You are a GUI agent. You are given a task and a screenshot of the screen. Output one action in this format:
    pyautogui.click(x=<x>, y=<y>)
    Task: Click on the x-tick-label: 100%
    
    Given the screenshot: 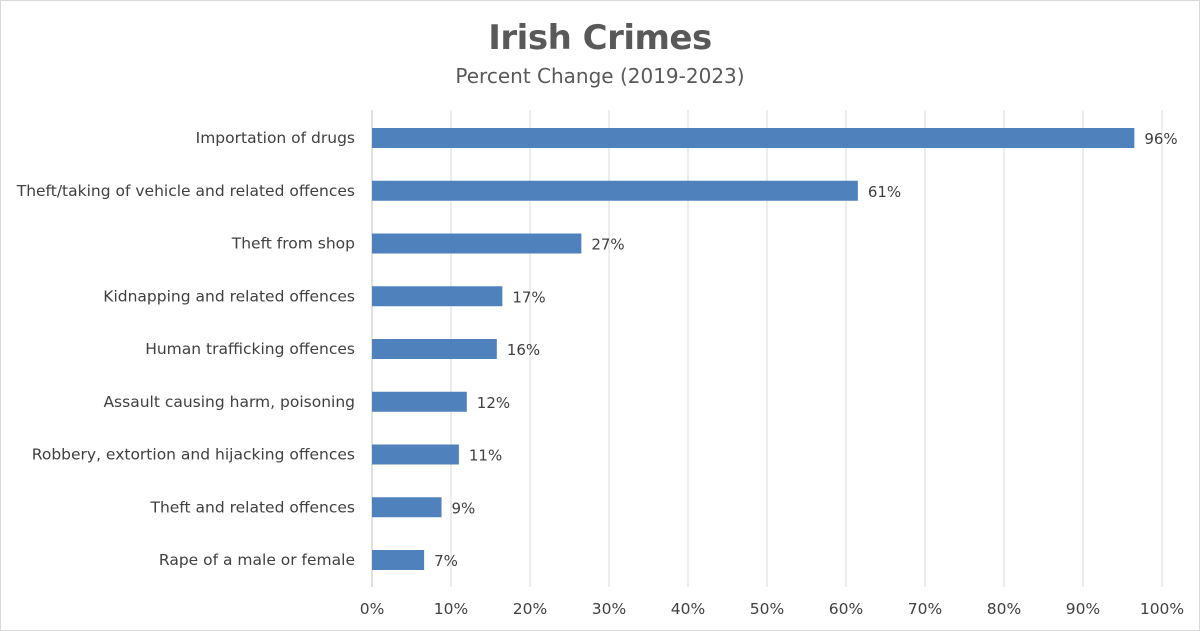 What is the action you would take?
    pyautogui.click(x=1162, y=609)
    